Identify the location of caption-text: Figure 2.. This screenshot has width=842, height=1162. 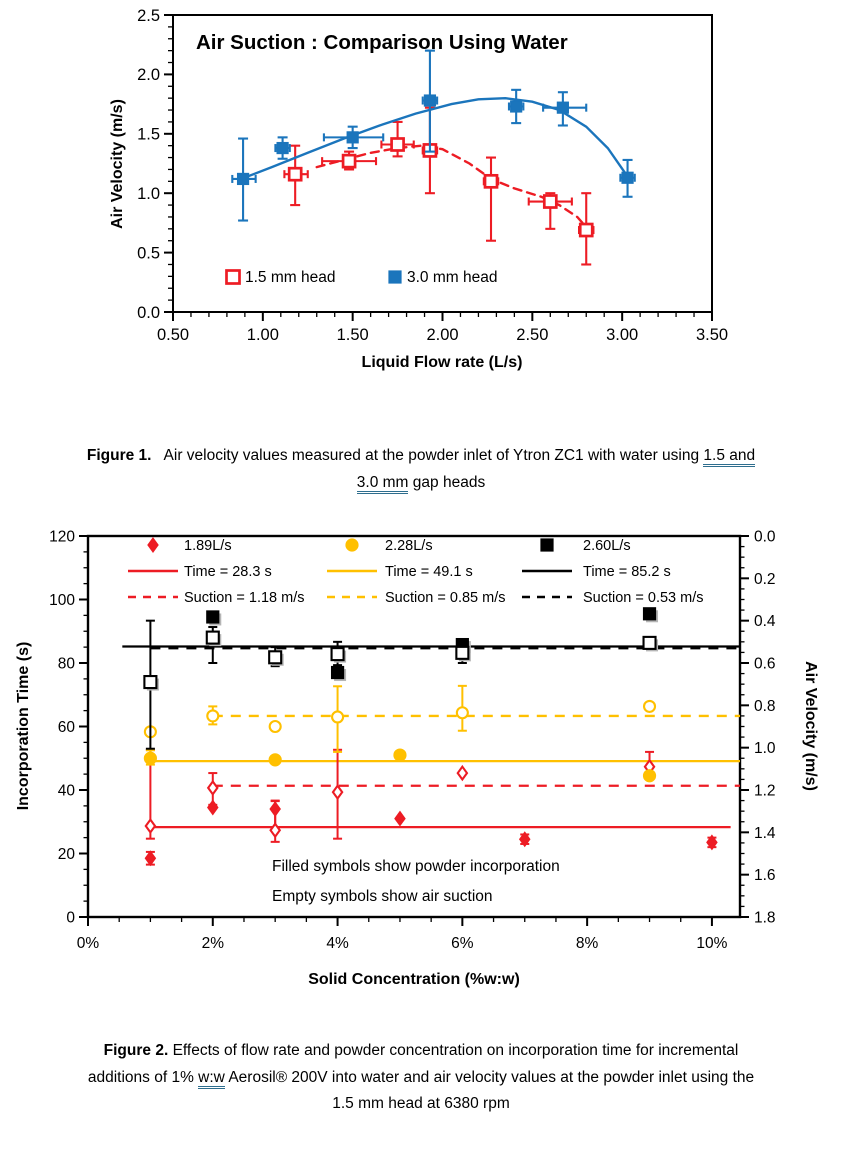
(136, 1050).